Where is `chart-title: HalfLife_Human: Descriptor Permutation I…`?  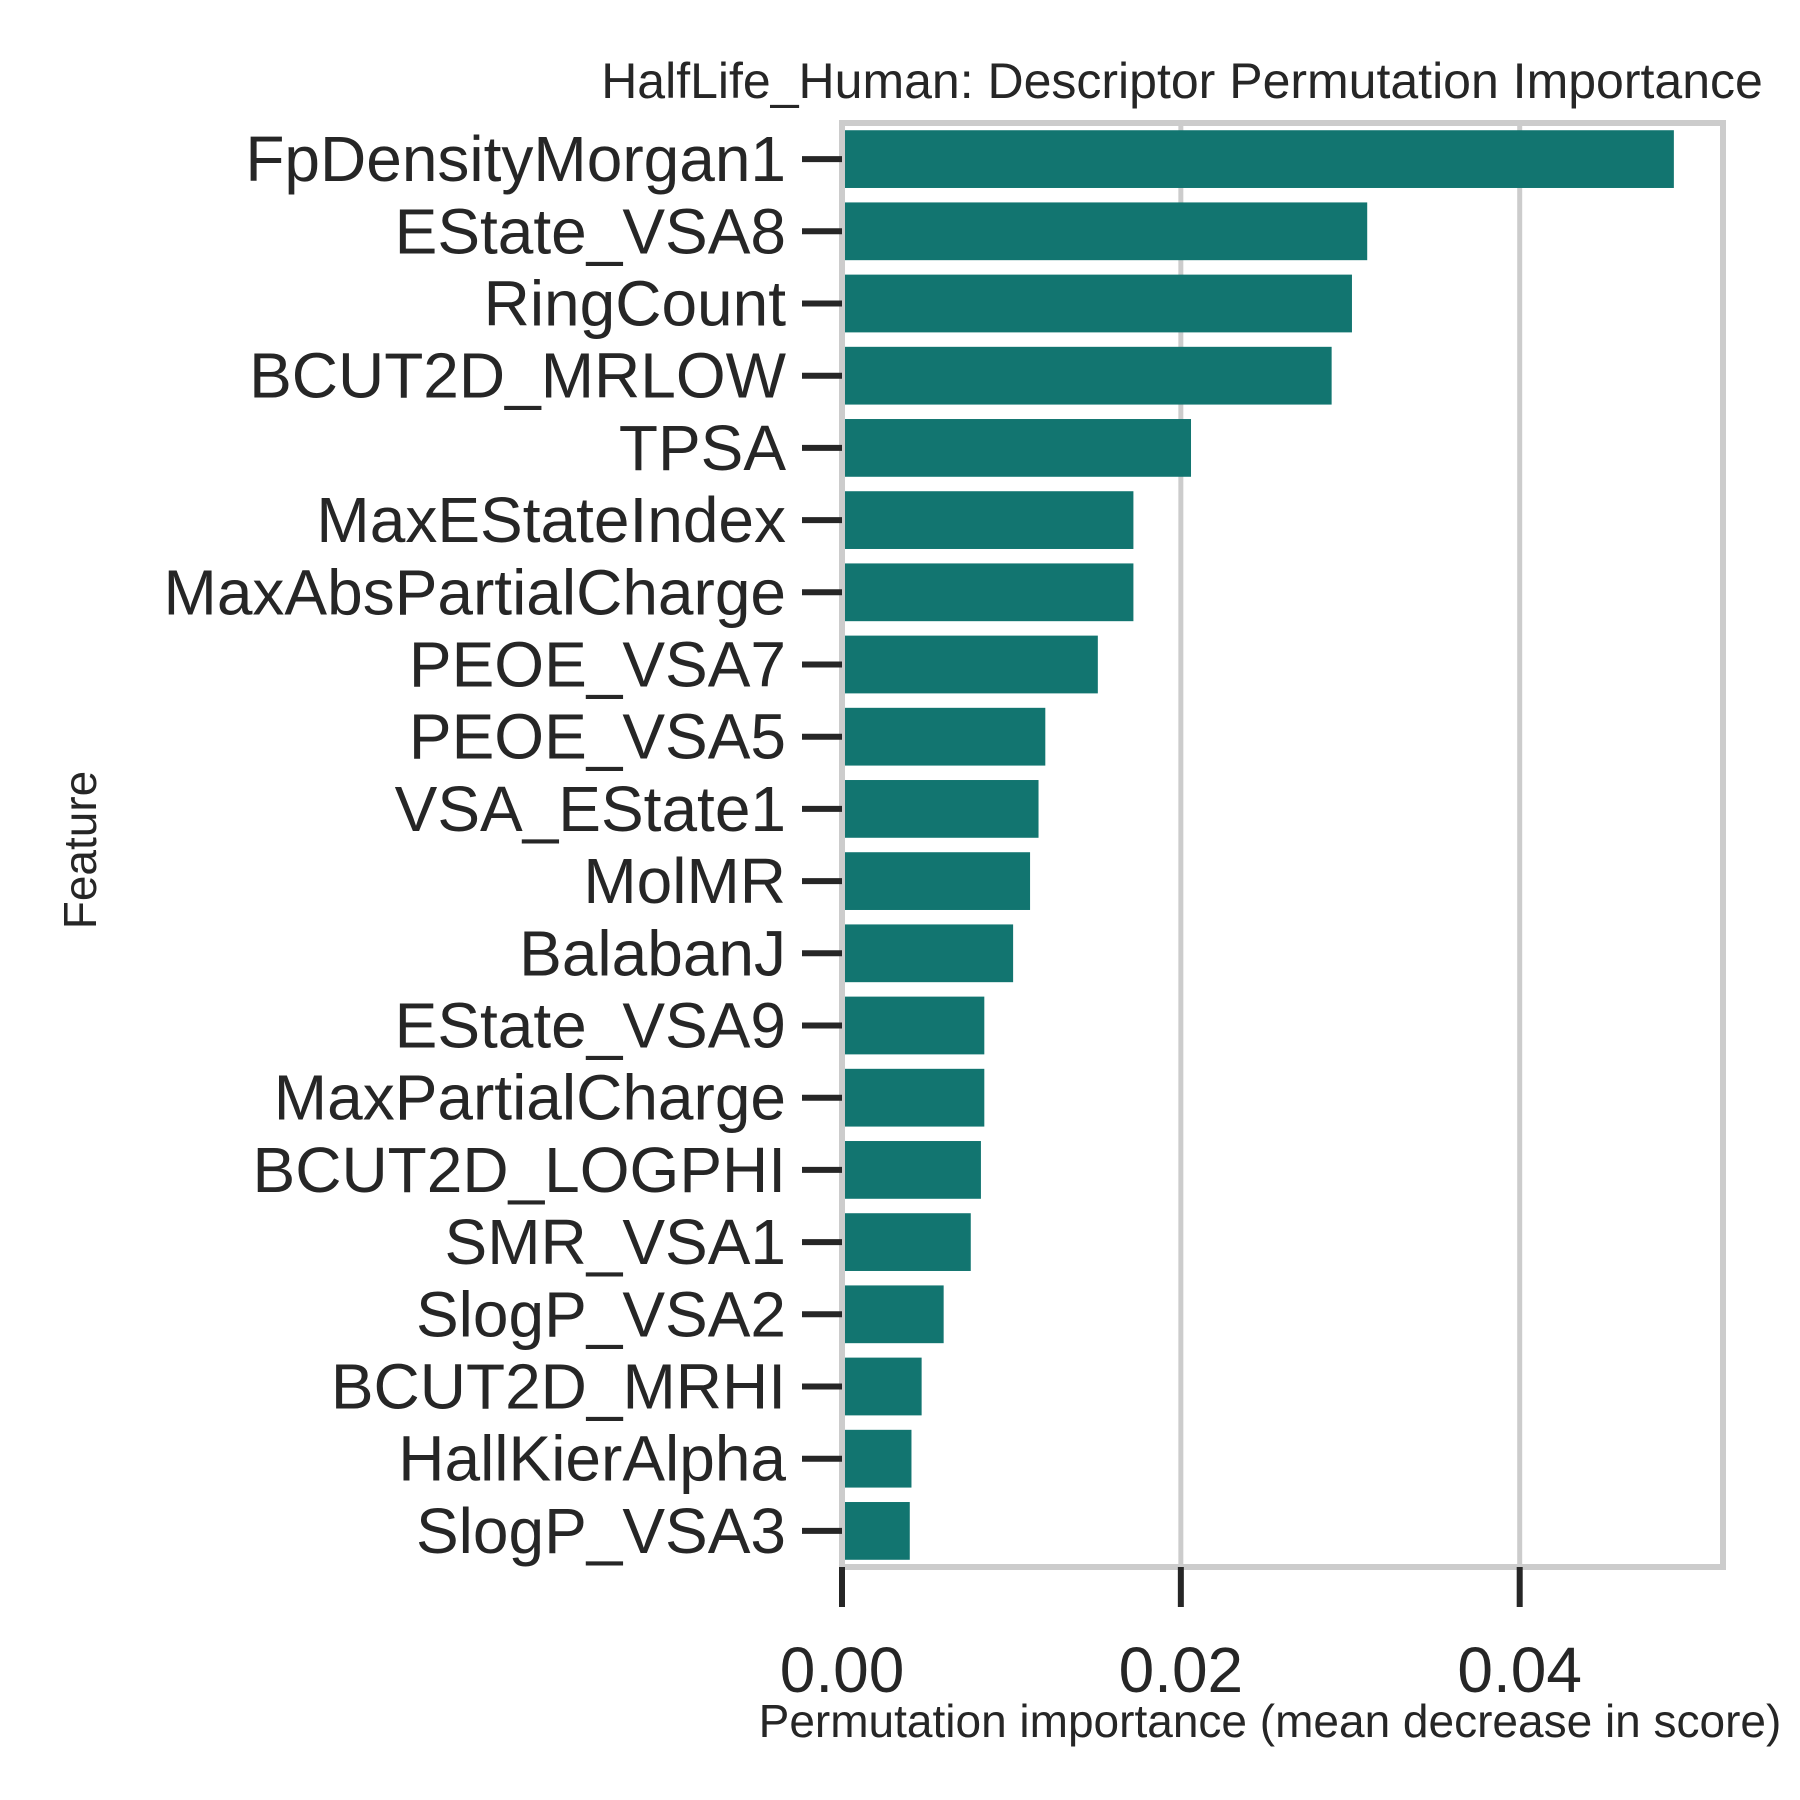 chart-title: HalfLife_Human: Descriptor Permutation I… is located at coordinates (1182, 81).